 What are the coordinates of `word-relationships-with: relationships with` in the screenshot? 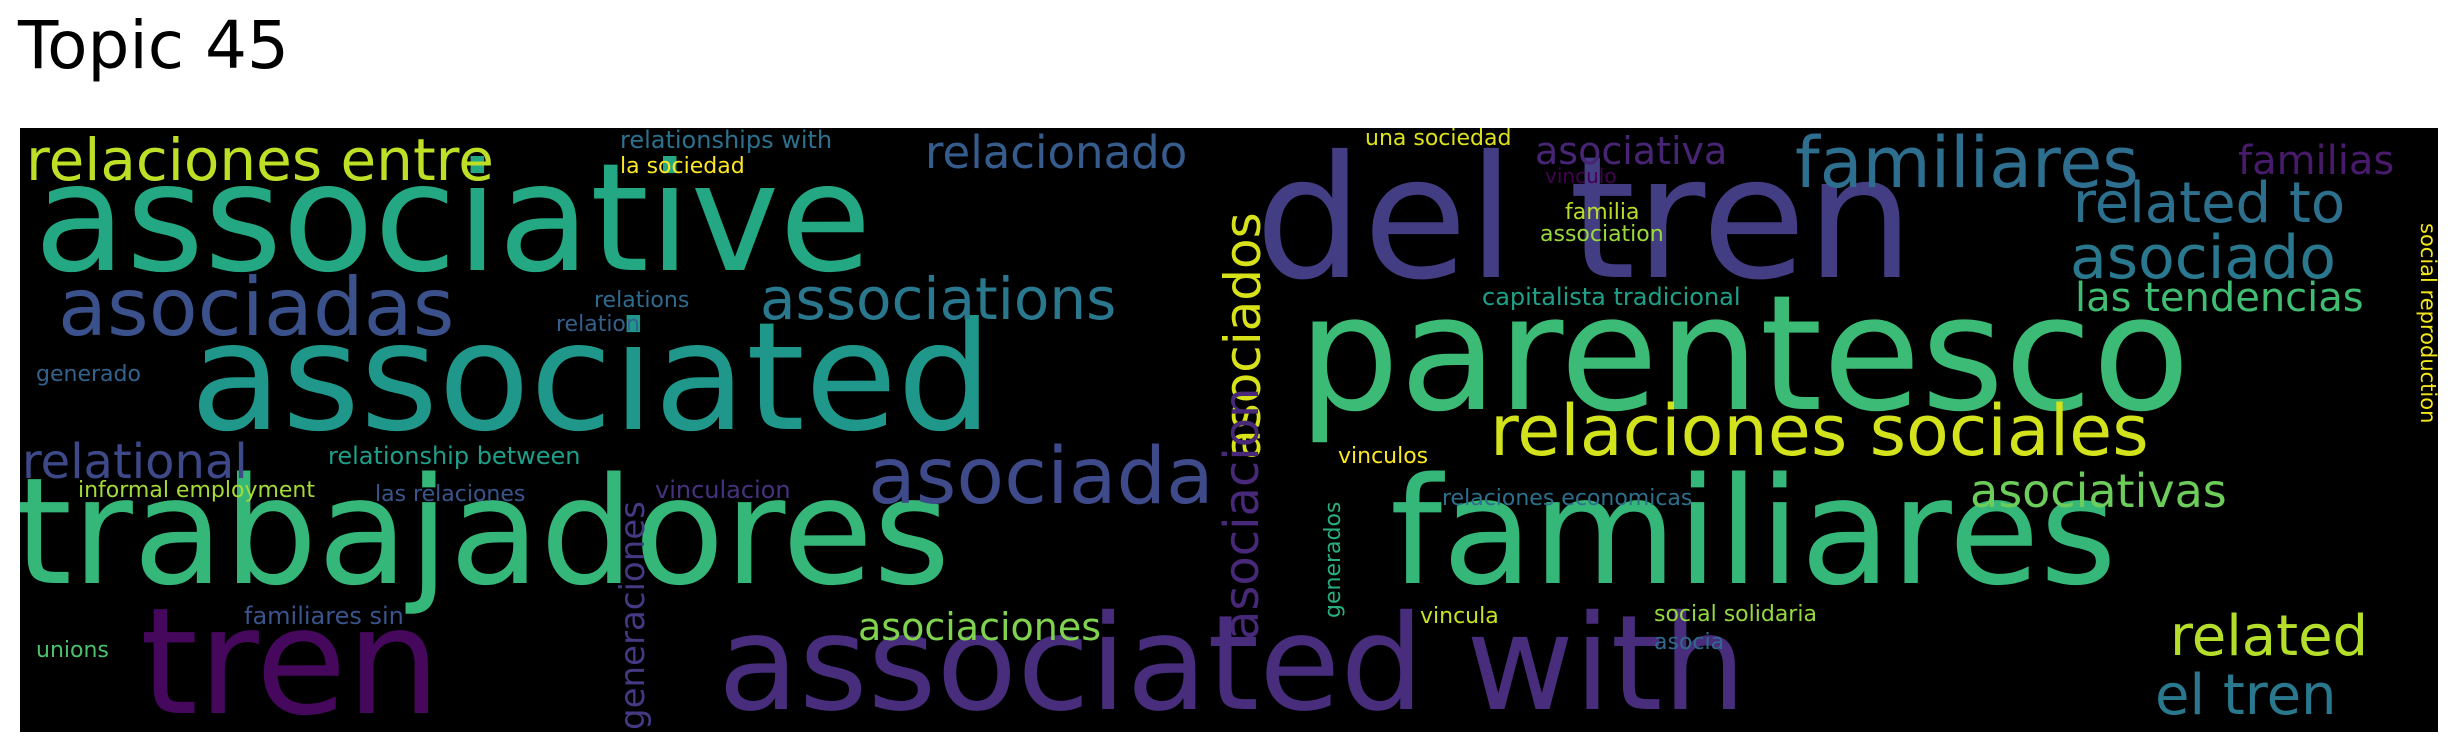 It's located at (726, 141).